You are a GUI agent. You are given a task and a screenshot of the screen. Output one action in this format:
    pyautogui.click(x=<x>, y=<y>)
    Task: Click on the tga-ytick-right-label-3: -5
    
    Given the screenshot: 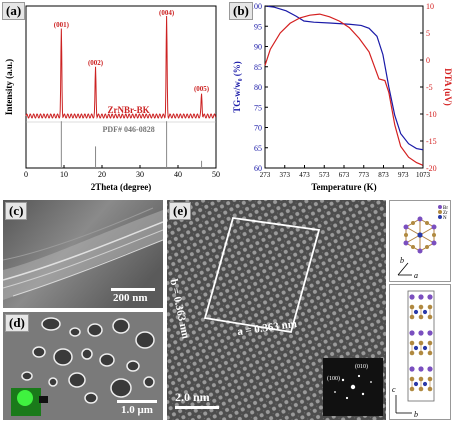 What is the action you would take?
    pyautogui.click(x=429, y=87)
    